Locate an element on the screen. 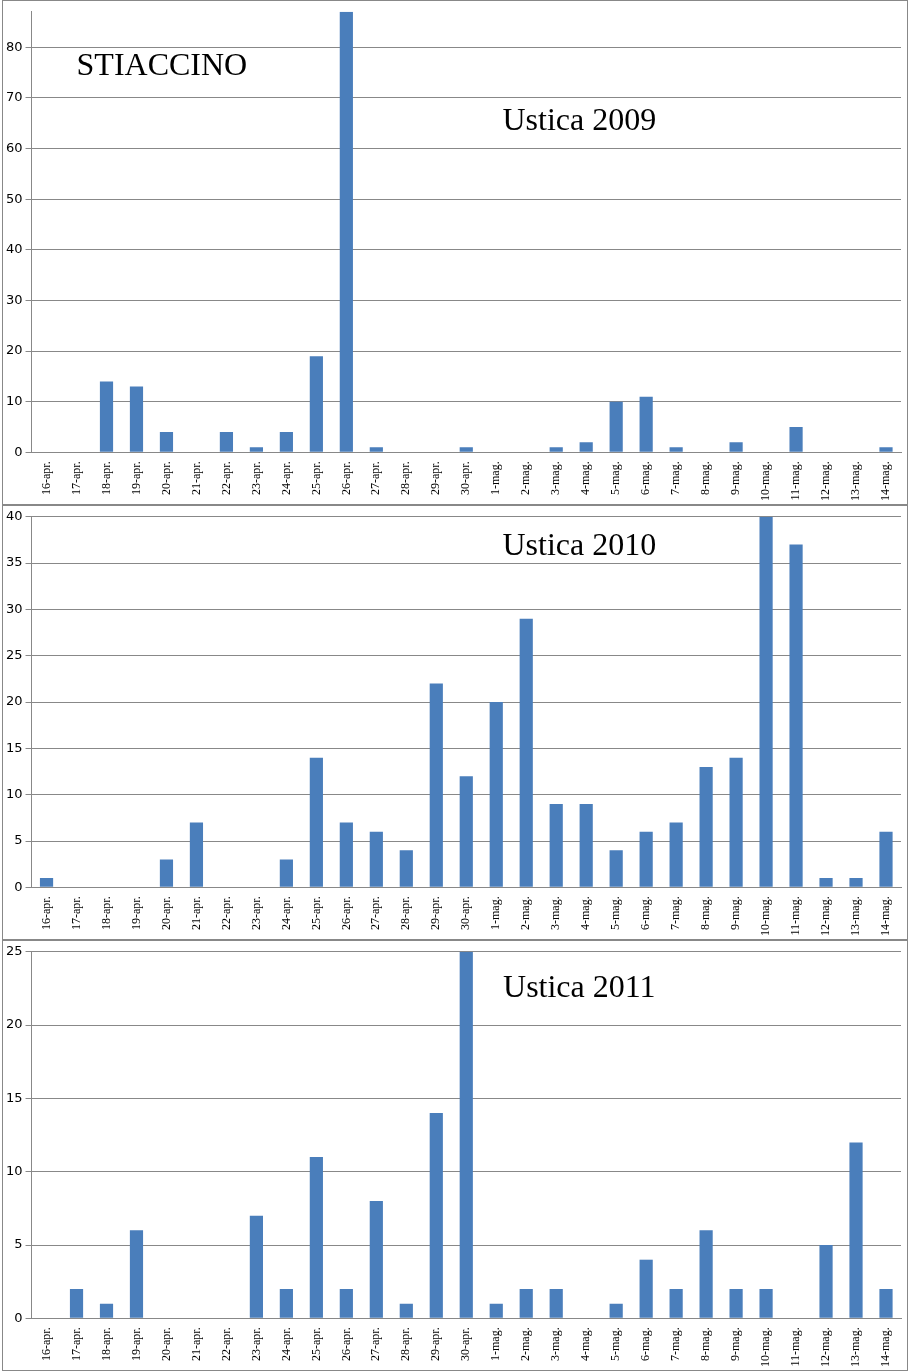 This screenshot has height=1371, width=910. text: Ustica 2011 is located at coordinates (579, 985).